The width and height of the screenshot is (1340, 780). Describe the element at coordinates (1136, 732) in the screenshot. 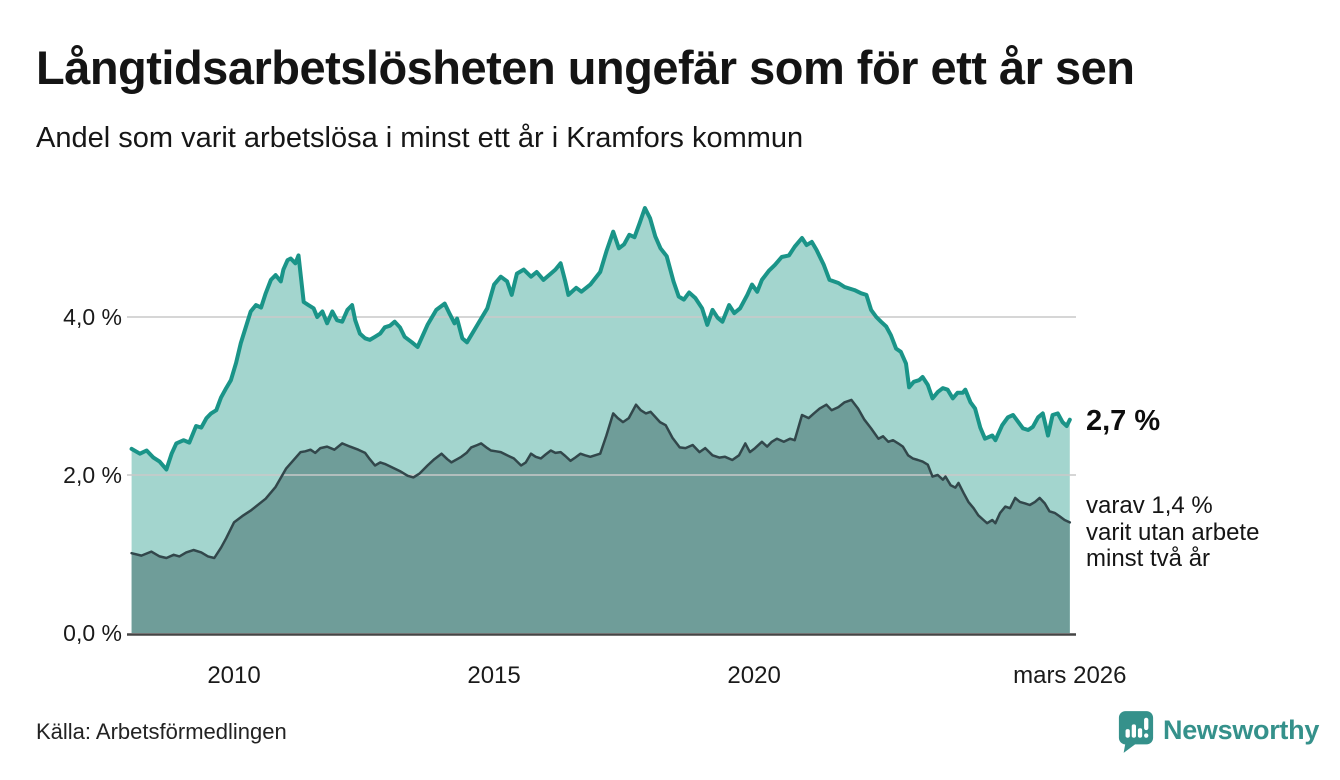

I see `newsworthy-logo-icon` at that location.